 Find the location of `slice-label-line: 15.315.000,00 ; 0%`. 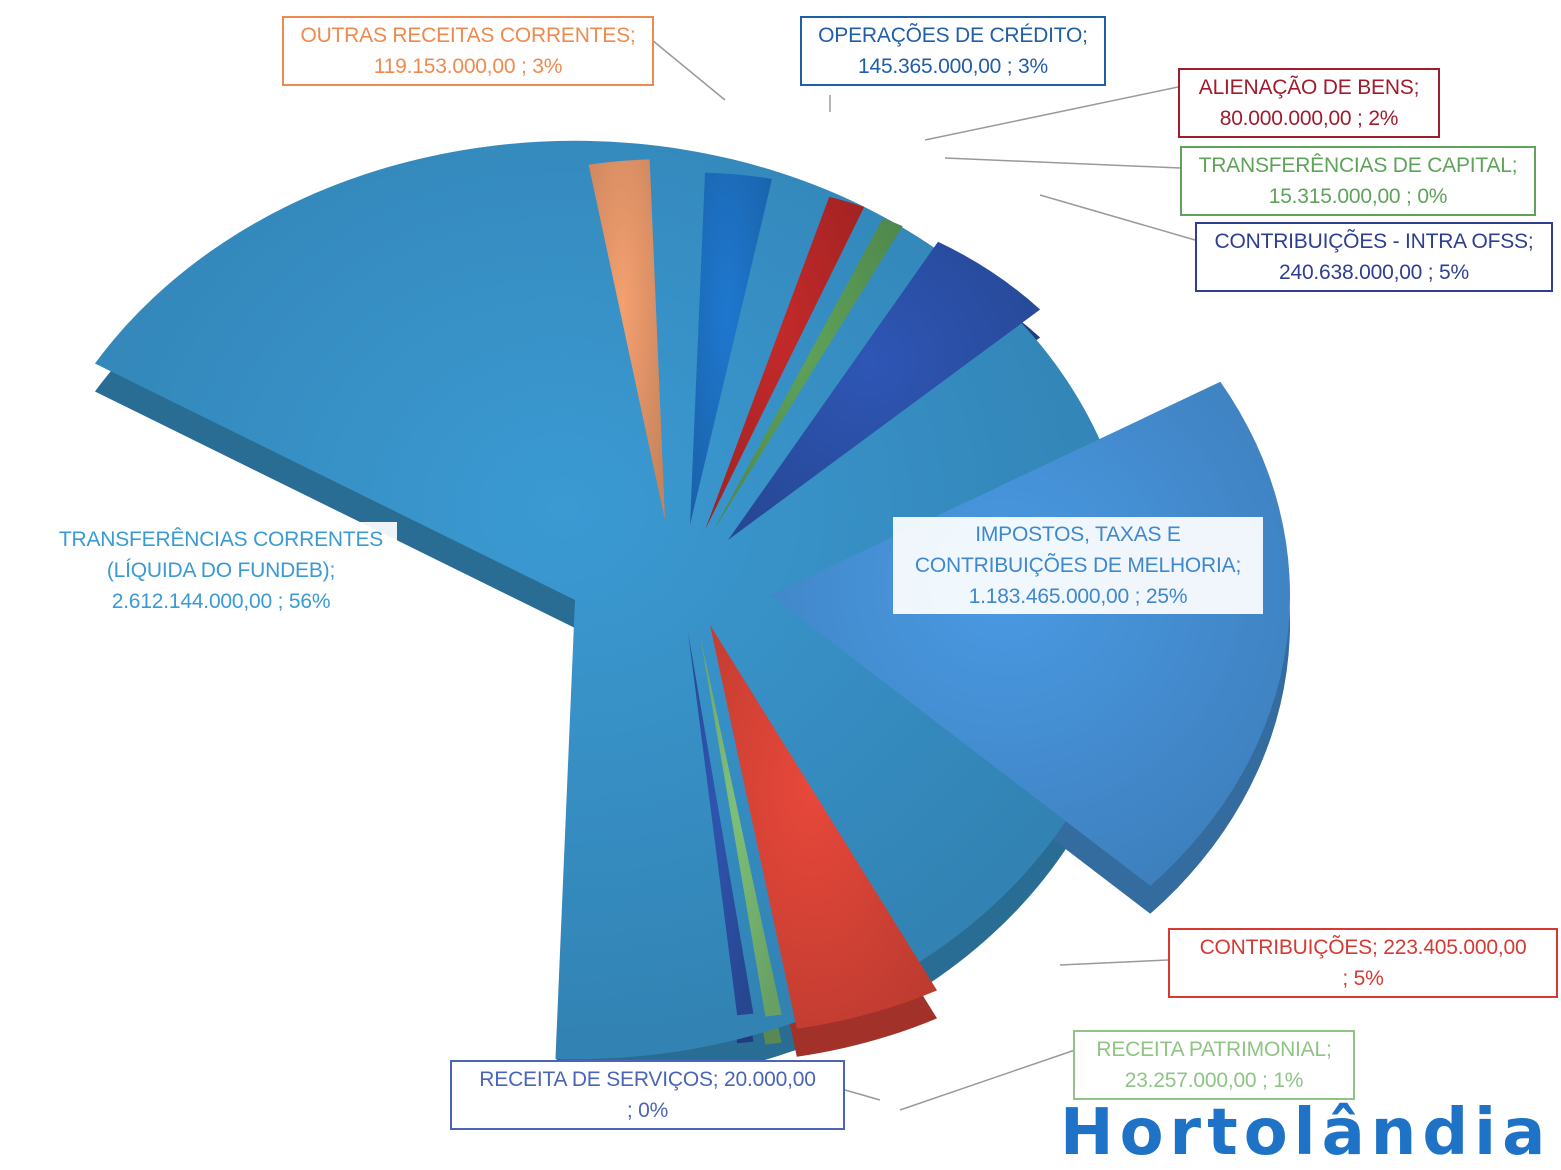

slice-label-line: 15.315.000,00 ; 0% is located at coordinates (1358, 196).